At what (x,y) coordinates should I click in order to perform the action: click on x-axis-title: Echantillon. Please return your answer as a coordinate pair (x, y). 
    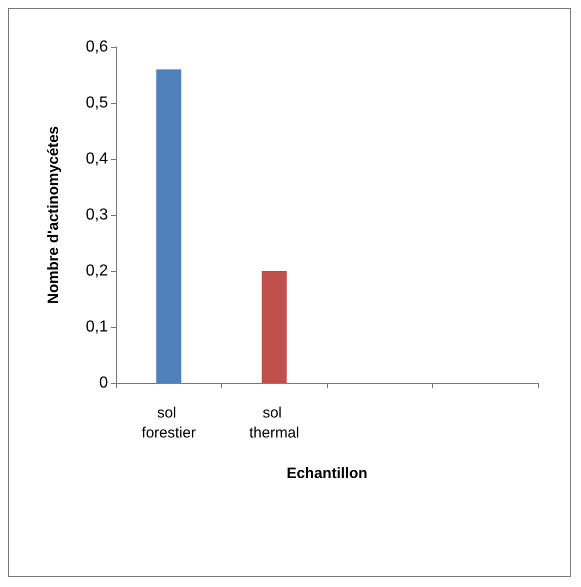
    Looking at the image, I should click on (327, 473).